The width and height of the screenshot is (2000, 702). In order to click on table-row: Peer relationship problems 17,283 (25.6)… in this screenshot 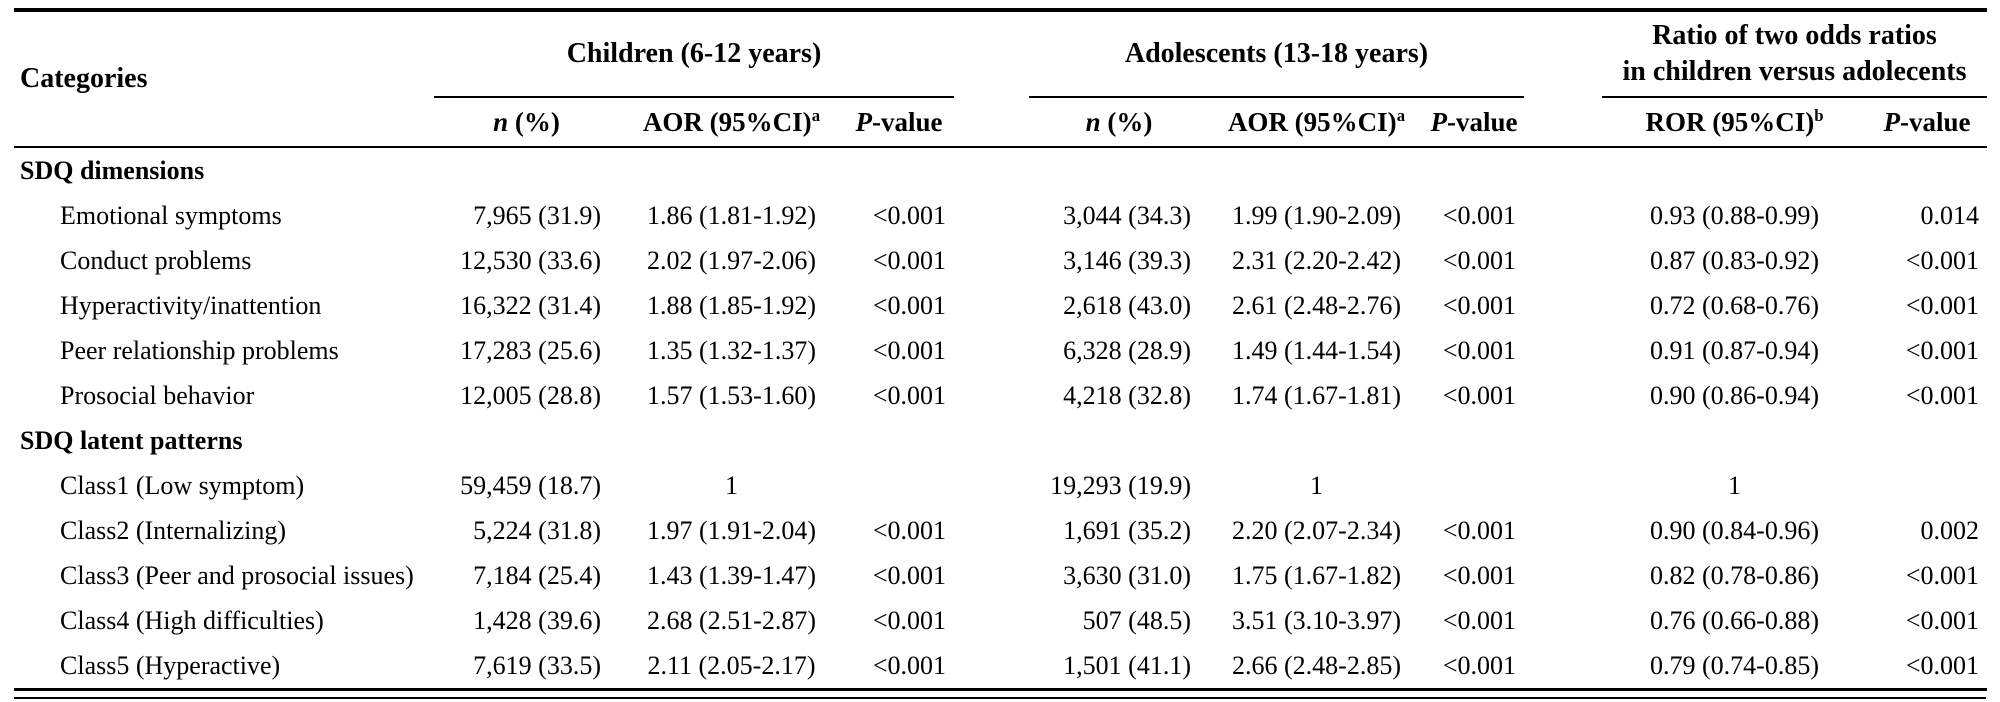, I will do `click(1000, 350)`.